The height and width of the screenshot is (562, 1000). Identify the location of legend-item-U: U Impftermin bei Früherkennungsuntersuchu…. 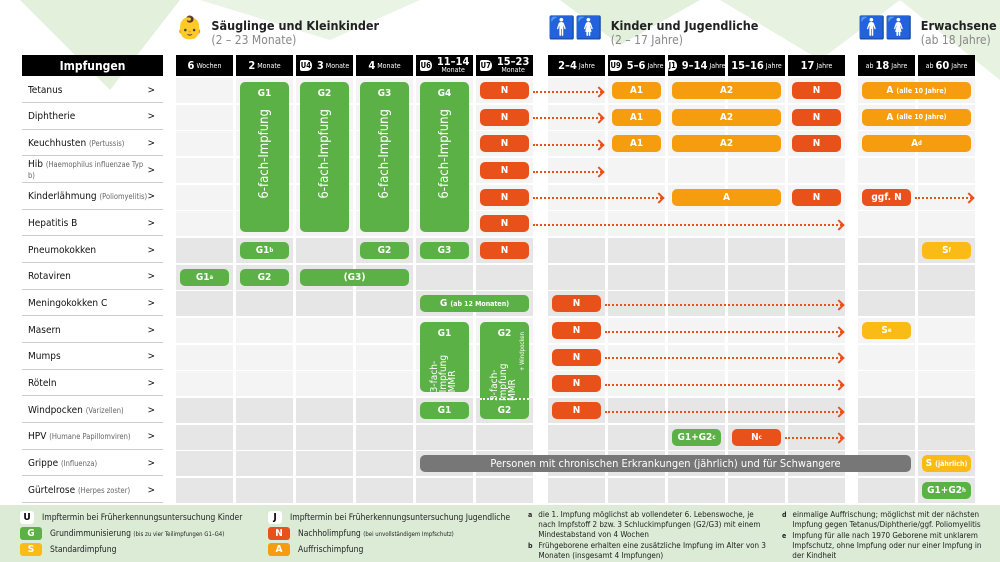
(131, 517).